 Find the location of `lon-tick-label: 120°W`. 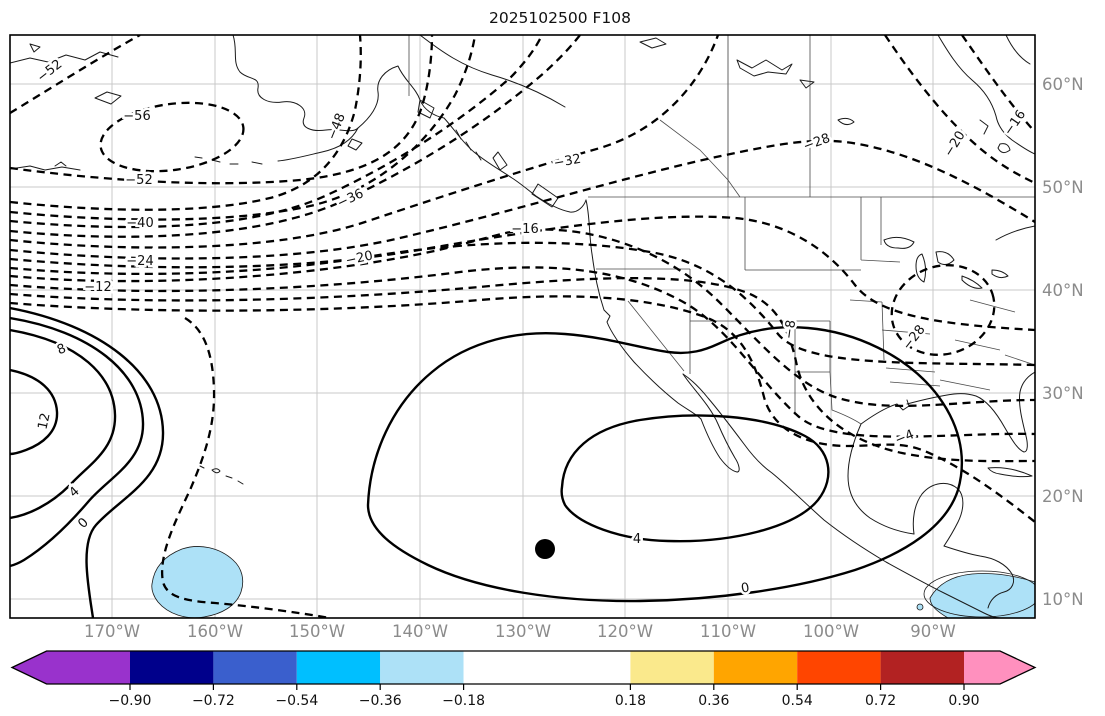

lon-tick-label: 120°W is located at coordinates (625, 631).